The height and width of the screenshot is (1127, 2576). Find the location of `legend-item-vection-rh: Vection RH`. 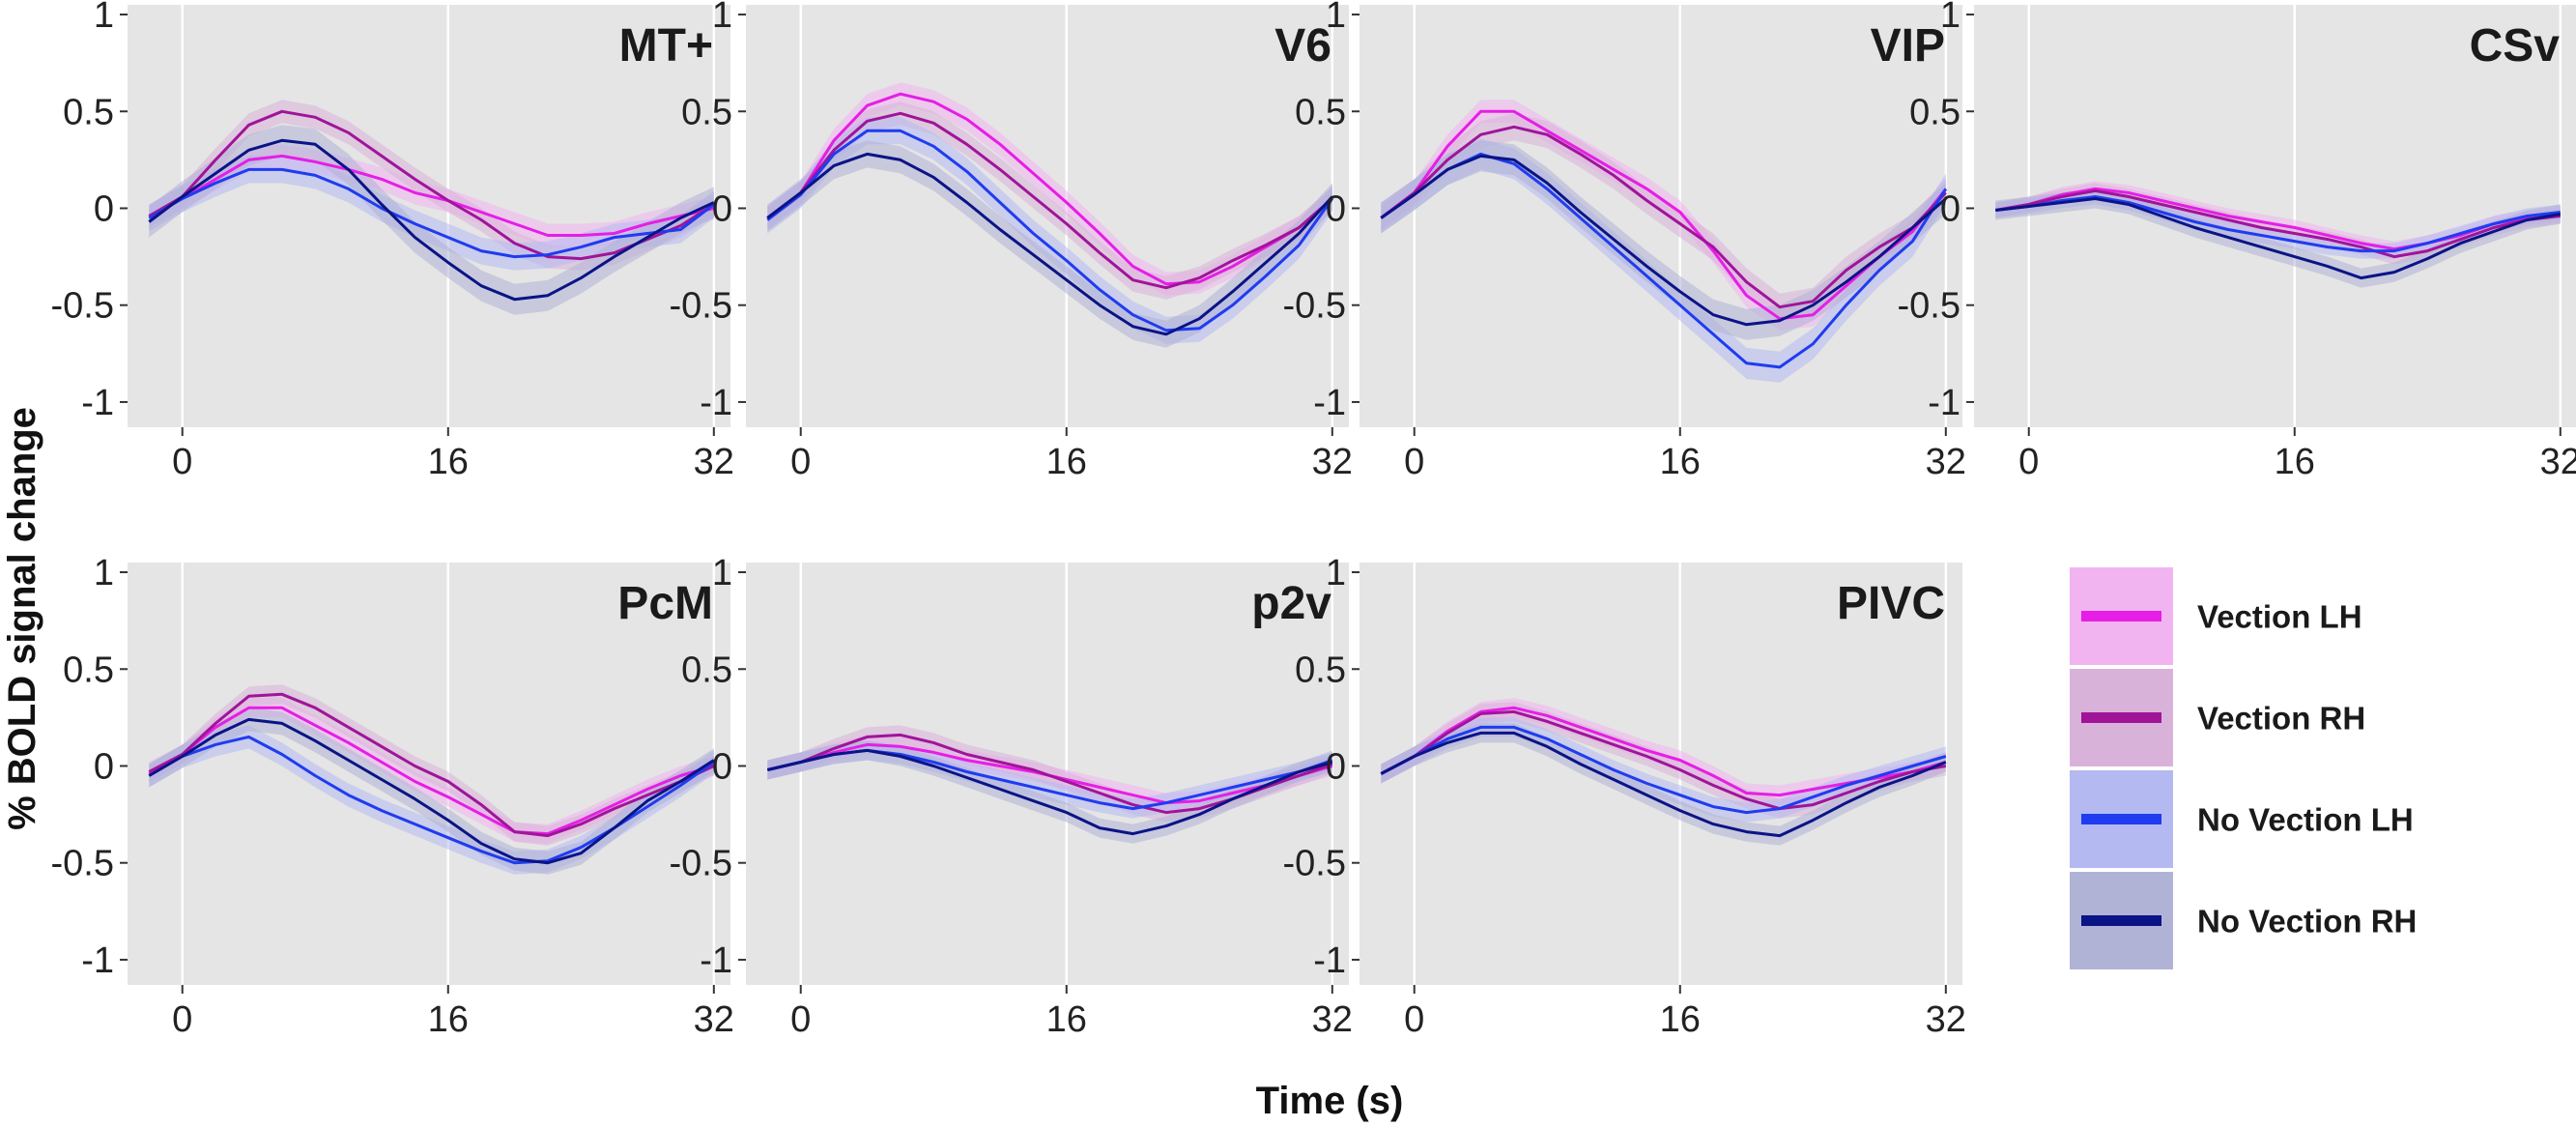

legend-item-vection-rh: Vection RH is located at coordinates (2217, 717).